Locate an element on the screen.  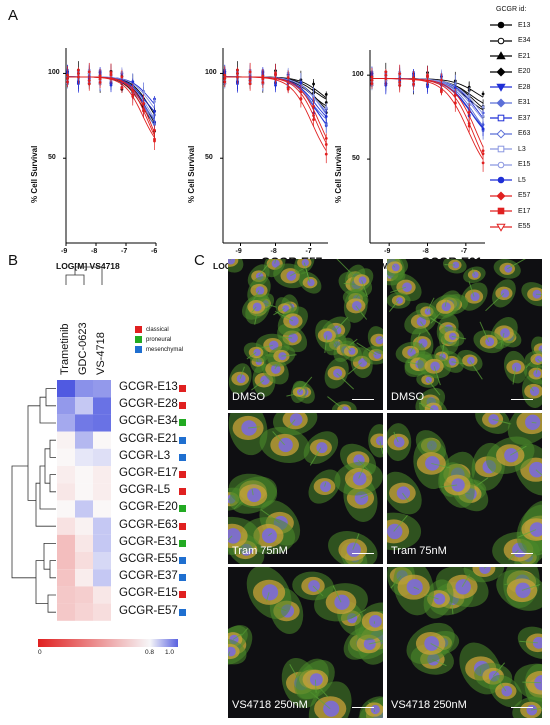
cells-image is located at coordinates (305, 334).